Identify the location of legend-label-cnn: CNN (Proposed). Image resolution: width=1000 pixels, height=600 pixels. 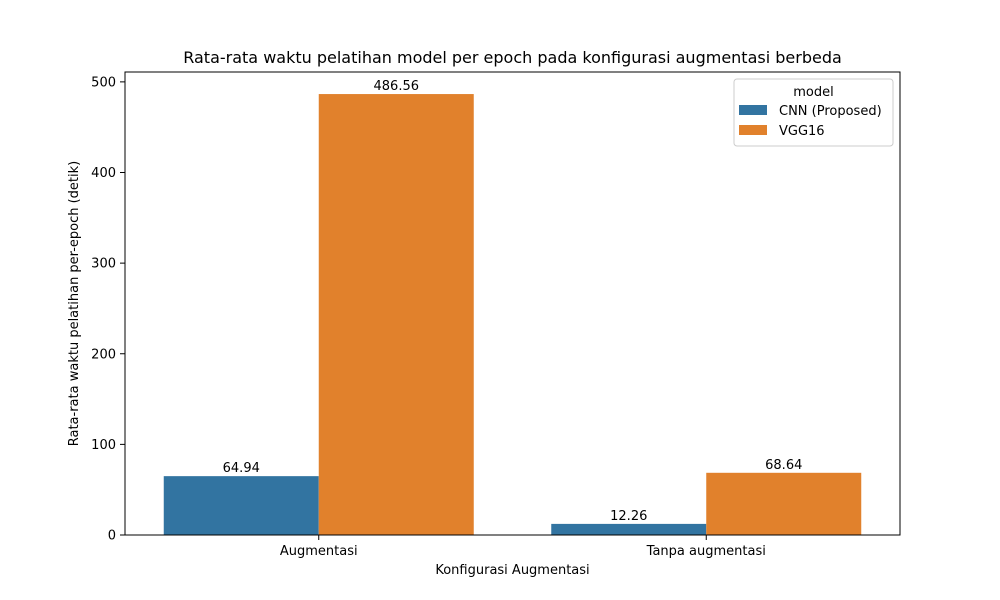
(830, 111).